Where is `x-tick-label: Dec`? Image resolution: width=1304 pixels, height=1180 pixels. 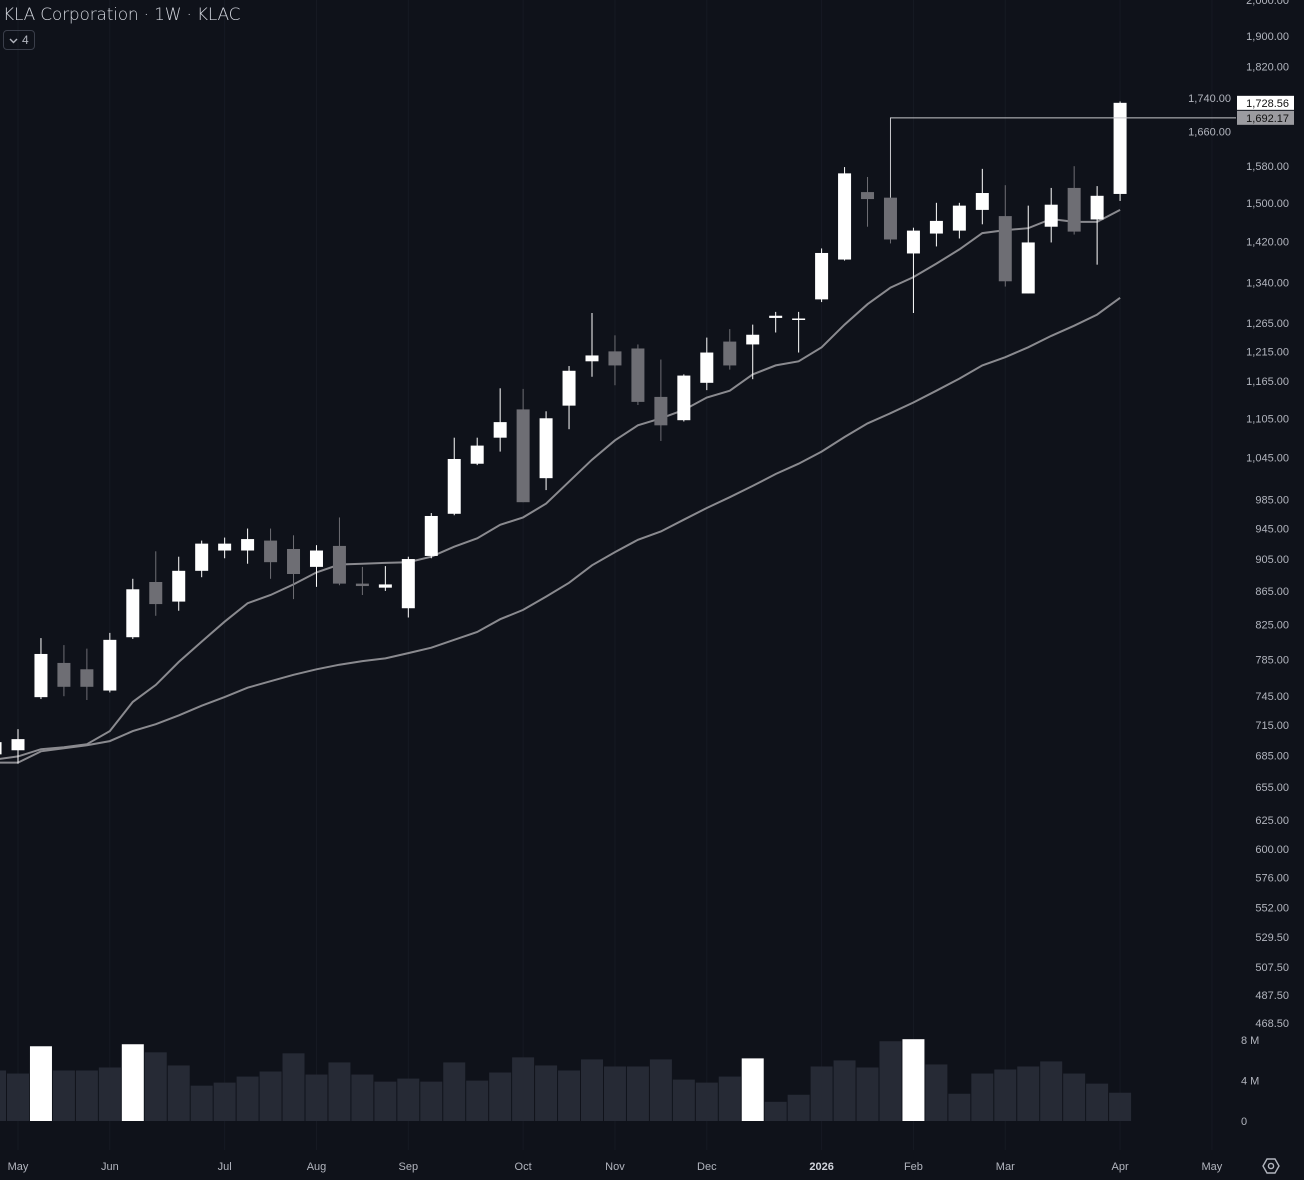 x-tick-label: Dec is located at coordinates (707, 1167).